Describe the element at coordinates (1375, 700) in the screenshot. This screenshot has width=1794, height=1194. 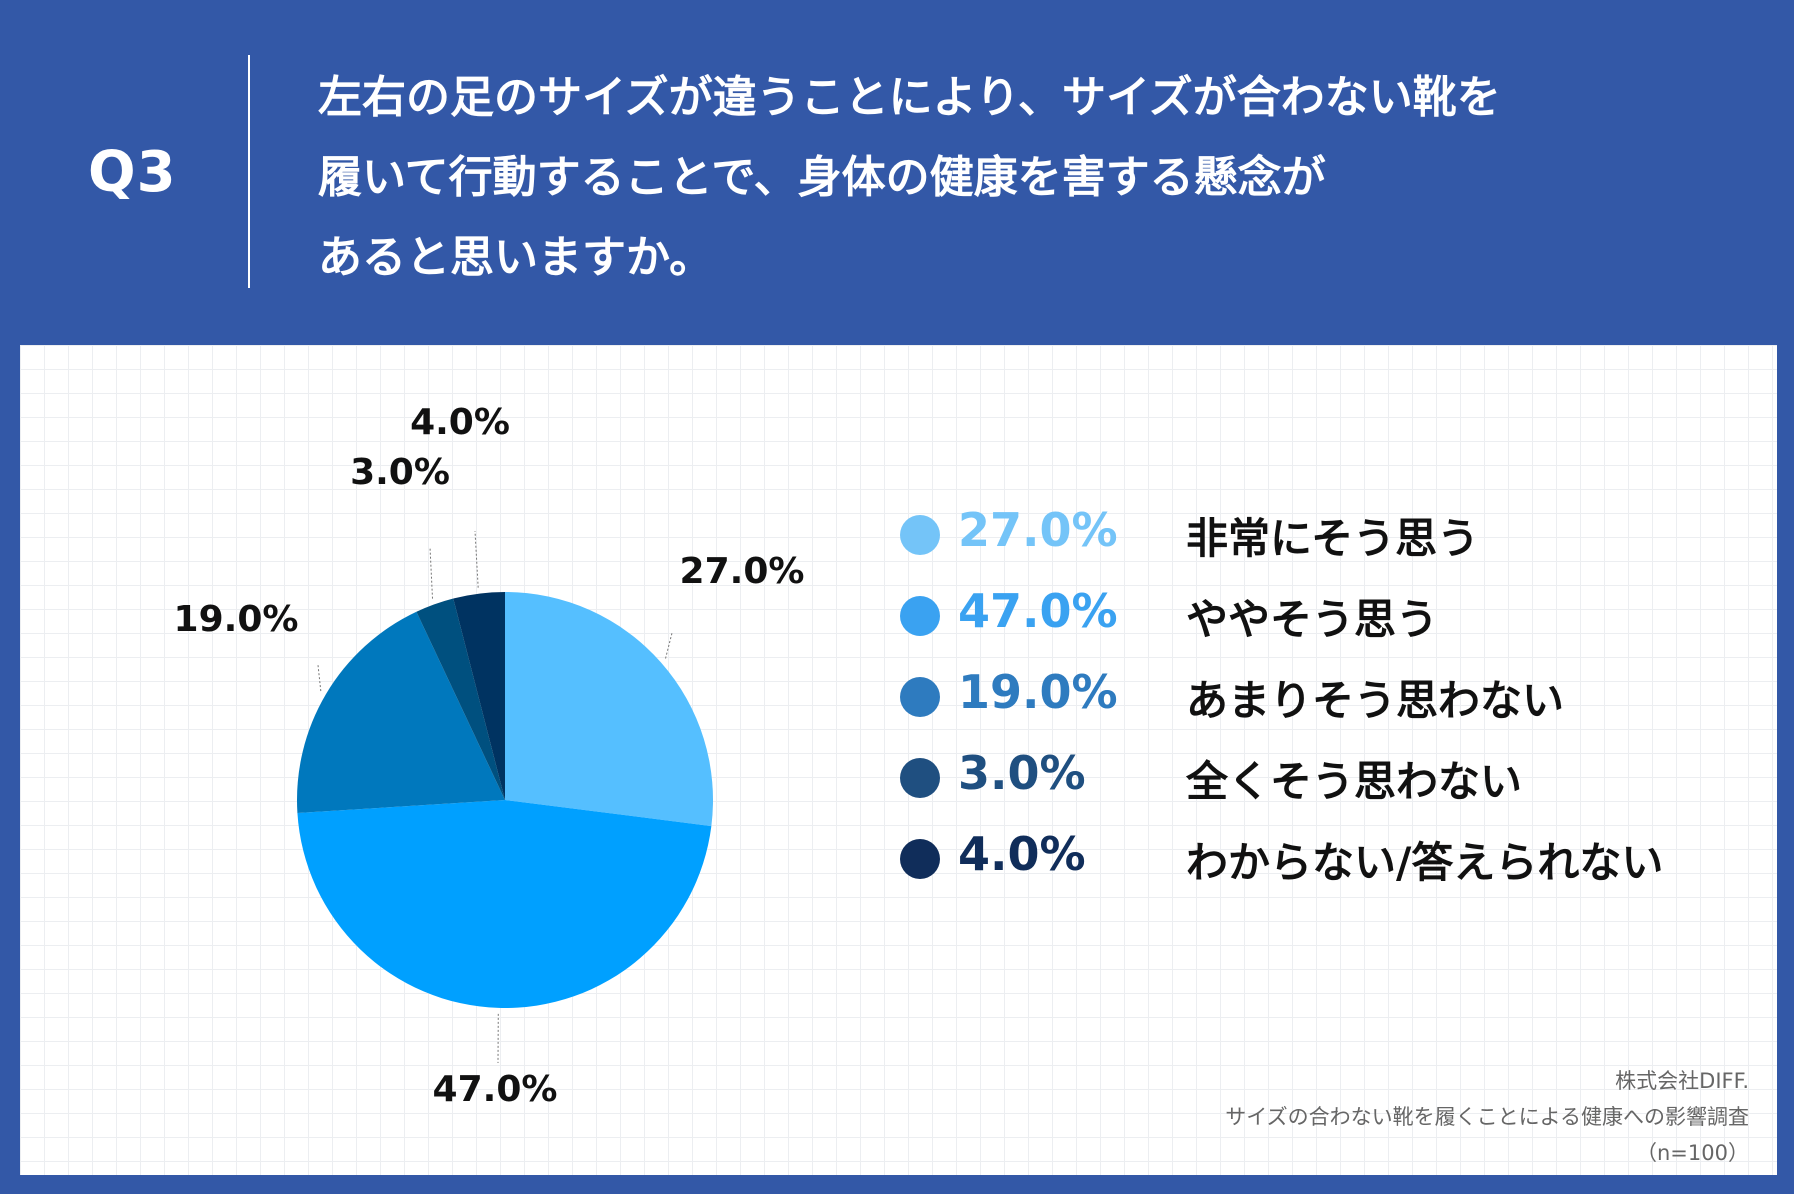
I see `legend-label: あまりそう思わない` at that location.